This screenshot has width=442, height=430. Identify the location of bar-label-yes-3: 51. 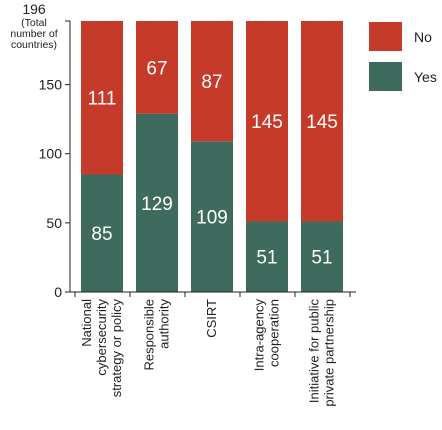
(266, 258).